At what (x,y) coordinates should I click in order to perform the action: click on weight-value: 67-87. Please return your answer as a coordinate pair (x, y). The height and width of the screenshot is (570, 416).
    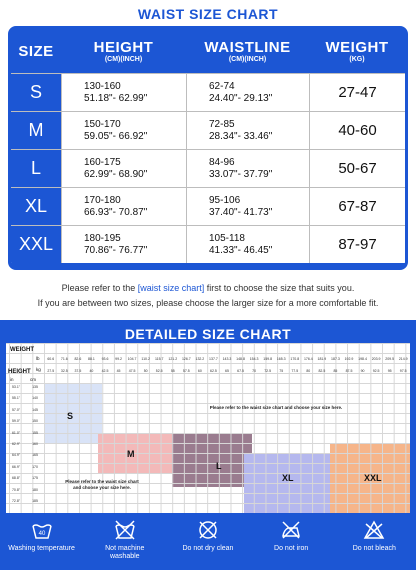
    Looking at the image, I should click on (357, 206).